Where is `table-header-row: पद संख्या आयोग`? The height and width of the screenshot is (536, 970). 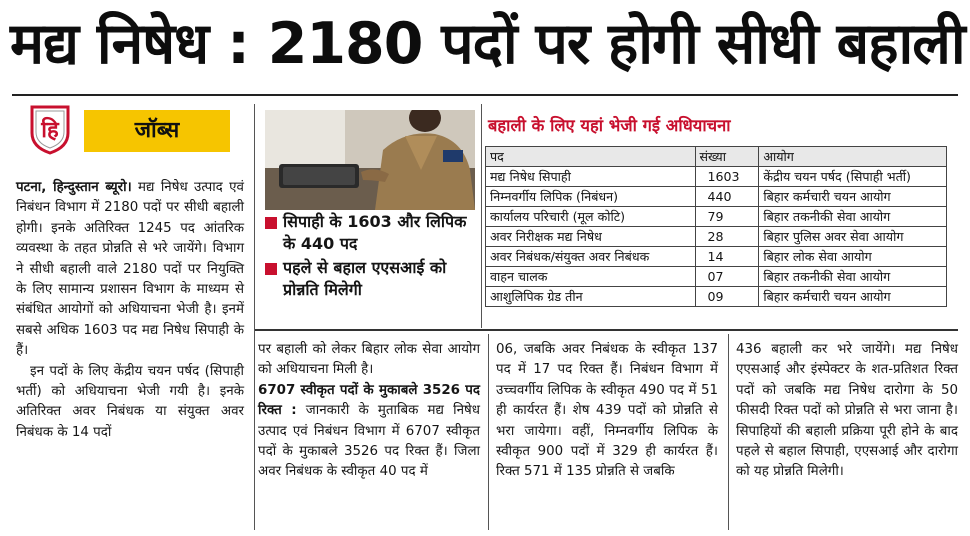 table-header-row: पद संख्या आयोग is located at coordinates (716, 156).